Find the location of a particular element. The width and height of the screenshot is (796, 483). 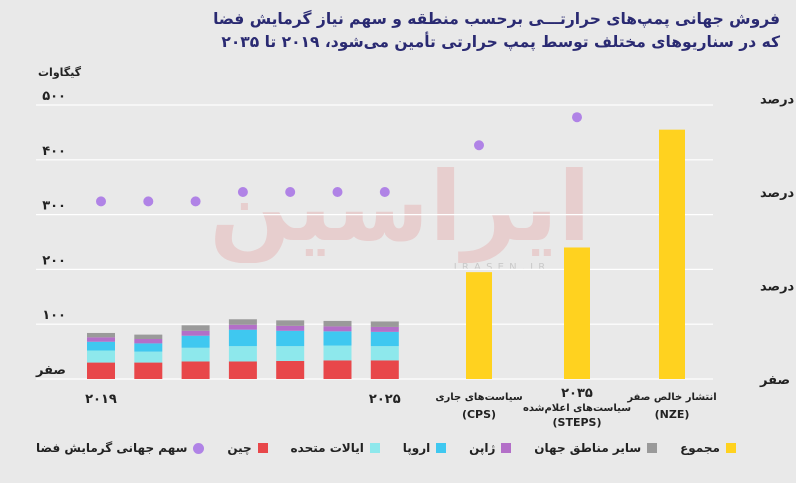

left-tick-label-0: صفر is located at coordinates (50, 370).